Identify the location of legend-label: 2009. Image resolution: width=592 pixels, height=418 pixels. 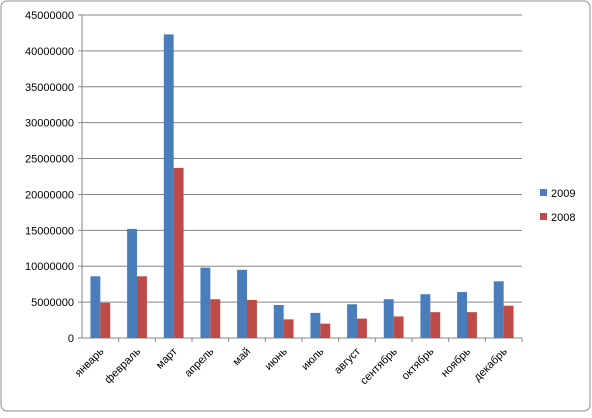
(563, 194).